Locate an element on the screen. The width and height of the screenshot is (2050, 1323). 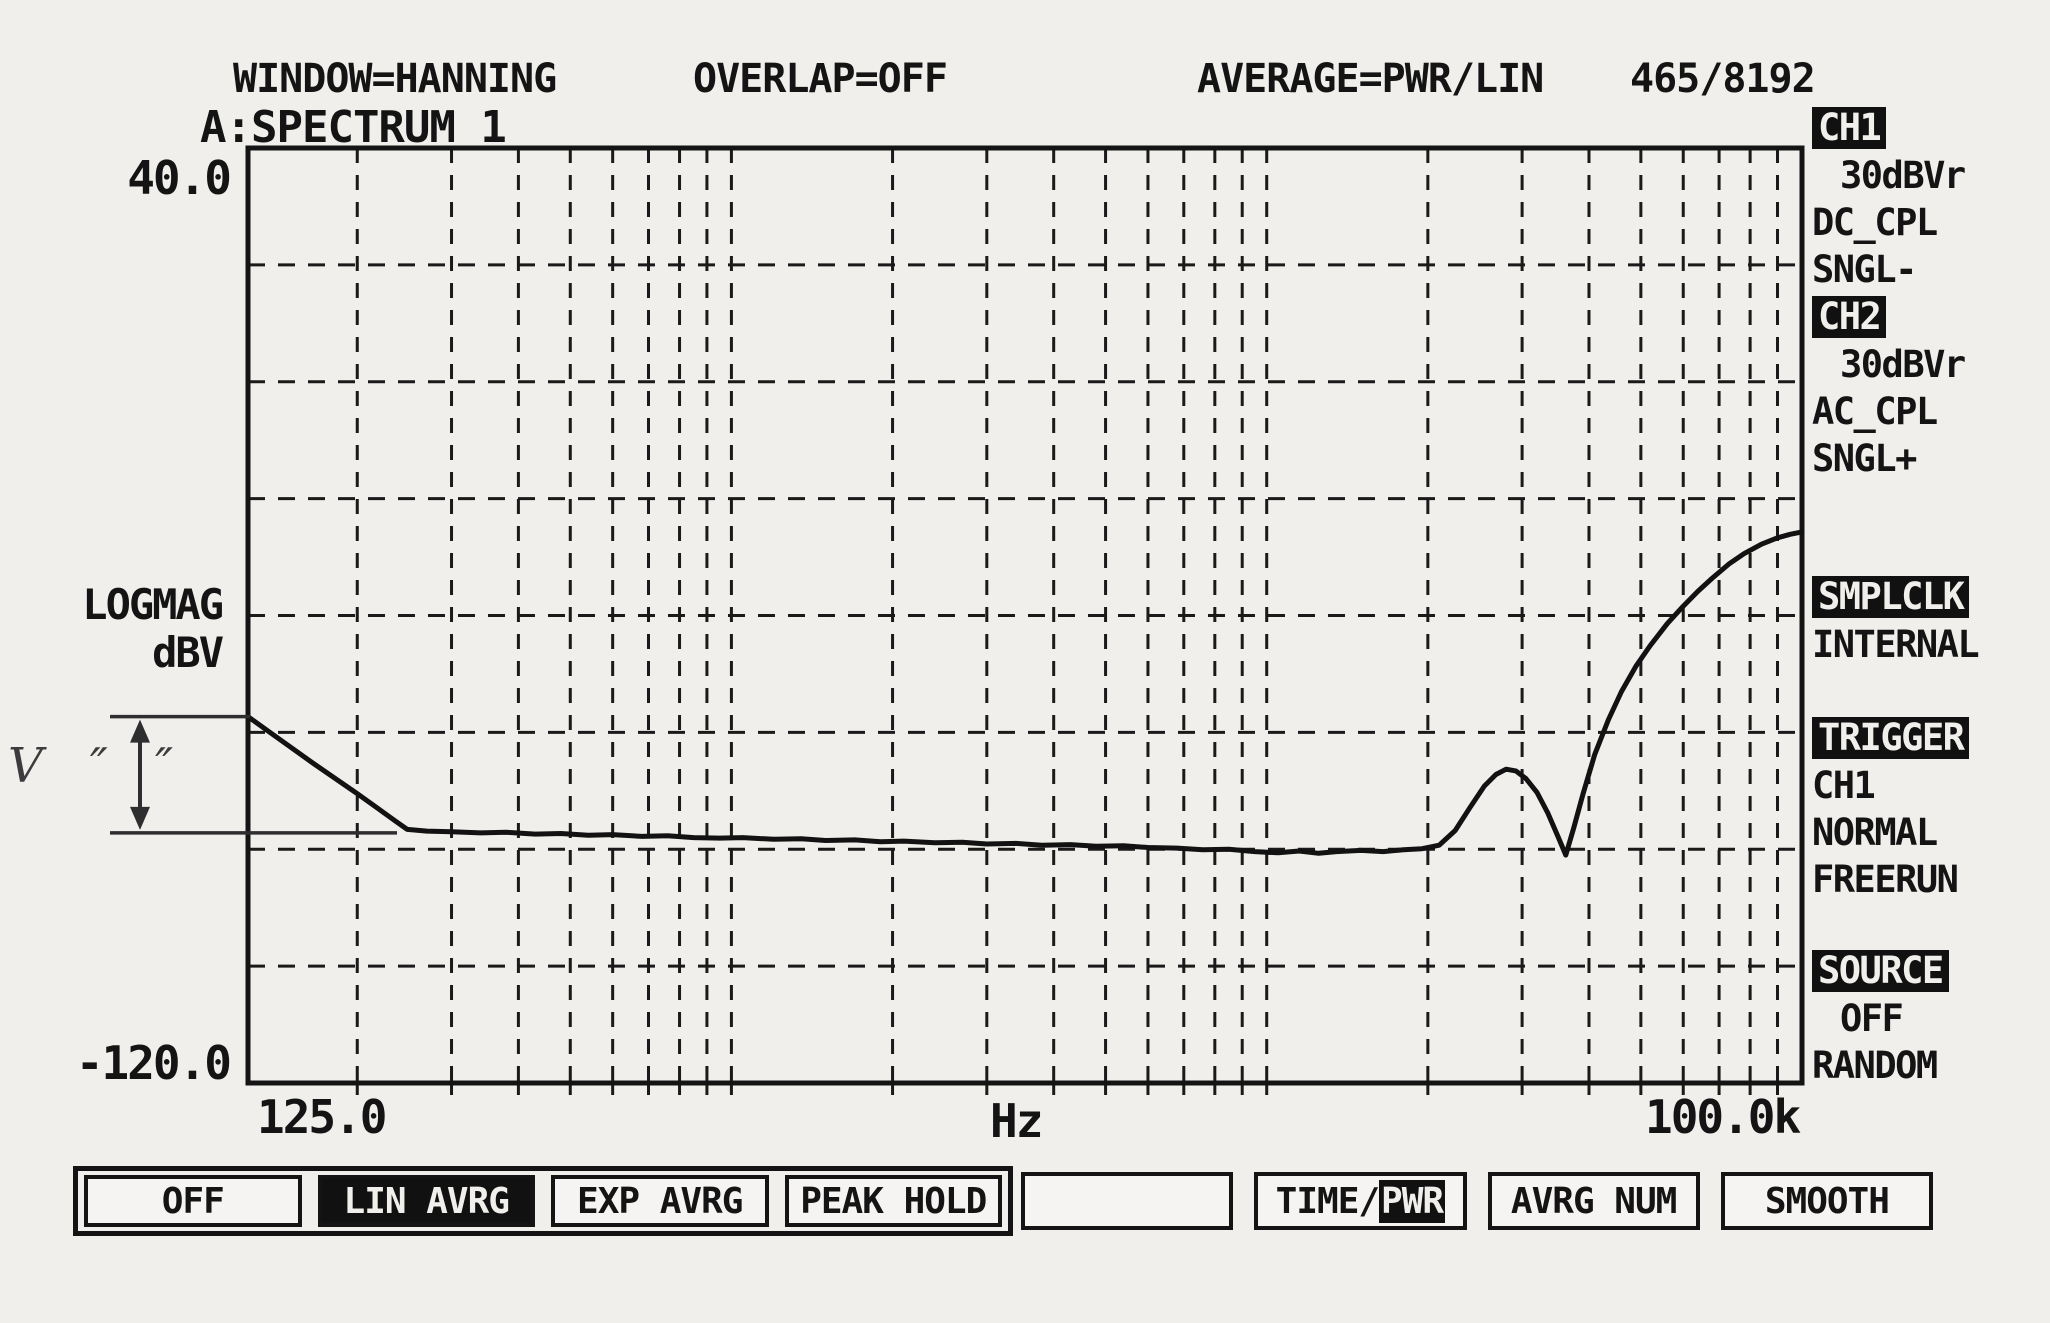
side-panel-section-label: CH1 is located at coordinates (1849, 128).